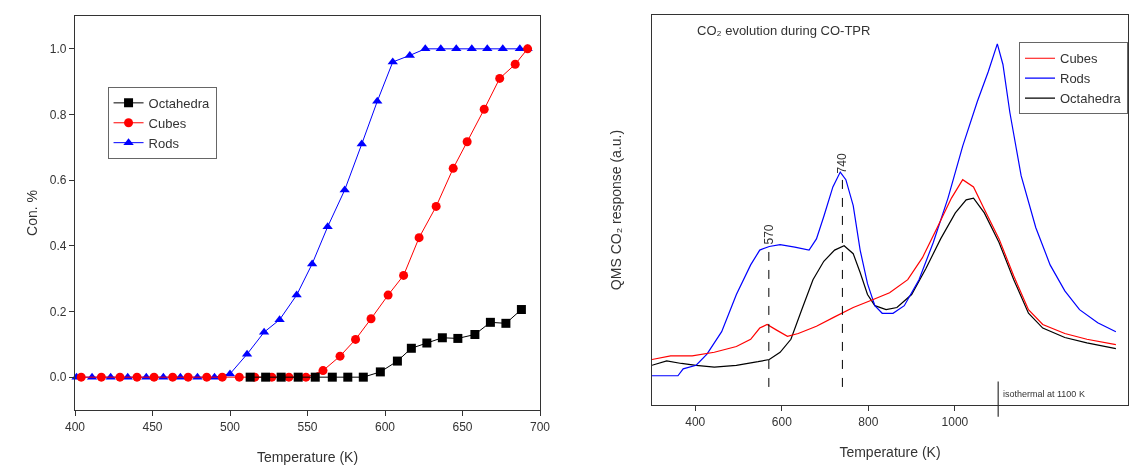 The height and width of the screenshot is (470, 1144). Describe the element at coordinates (955, 421) in the screenshot. I see `x-tick-label: 1000` at that location.